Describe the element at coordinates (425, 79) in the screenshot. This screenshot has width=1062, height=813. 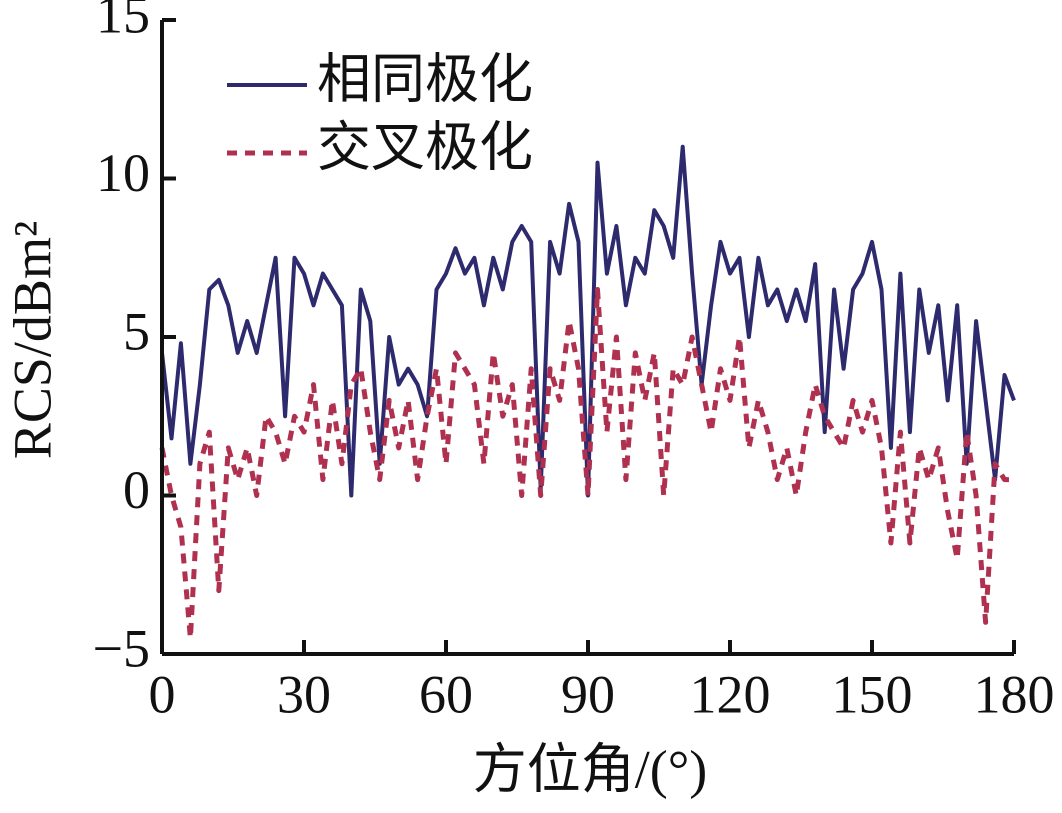
I see `legend-label: 相同极化` at that location.